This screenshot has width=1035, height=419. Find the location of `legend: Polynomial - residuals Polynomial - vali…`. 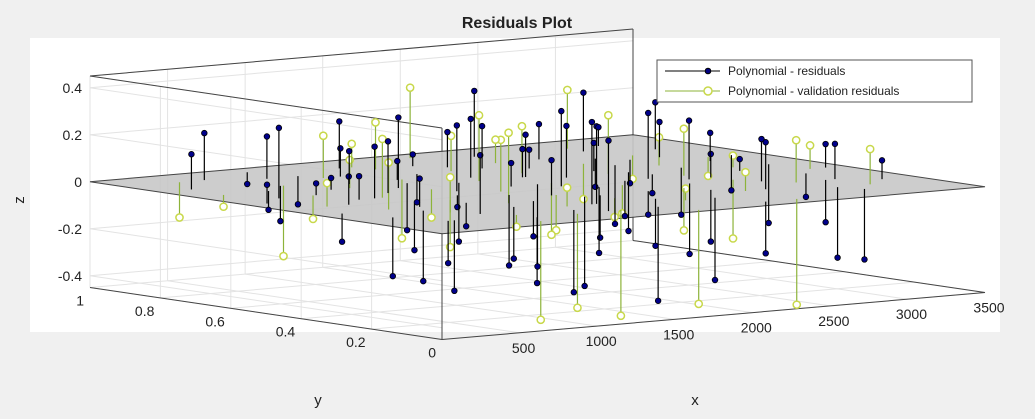

legend: Polynomial - residuals Polynomial - vali… is located at coordinates (814, 81).